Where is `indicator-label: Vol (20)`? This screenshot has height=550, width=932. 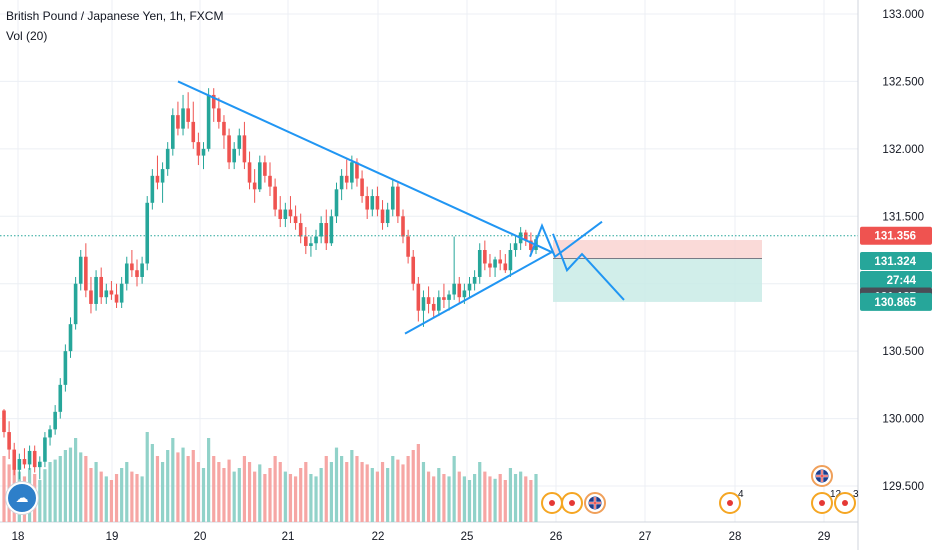
indicator-label: Vol (20) is located at coordinates (27, 36).